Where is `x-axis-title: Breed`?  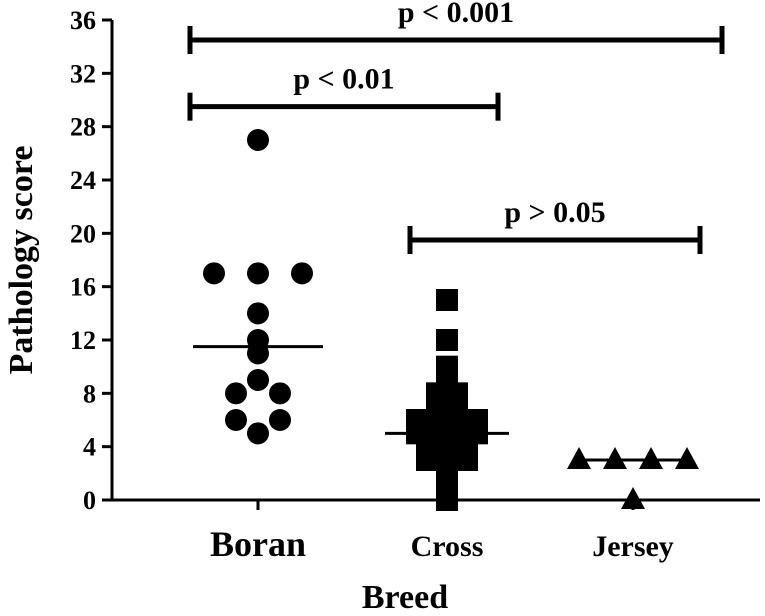 x-axis-title: Breed is located at coordinates (405, 597).